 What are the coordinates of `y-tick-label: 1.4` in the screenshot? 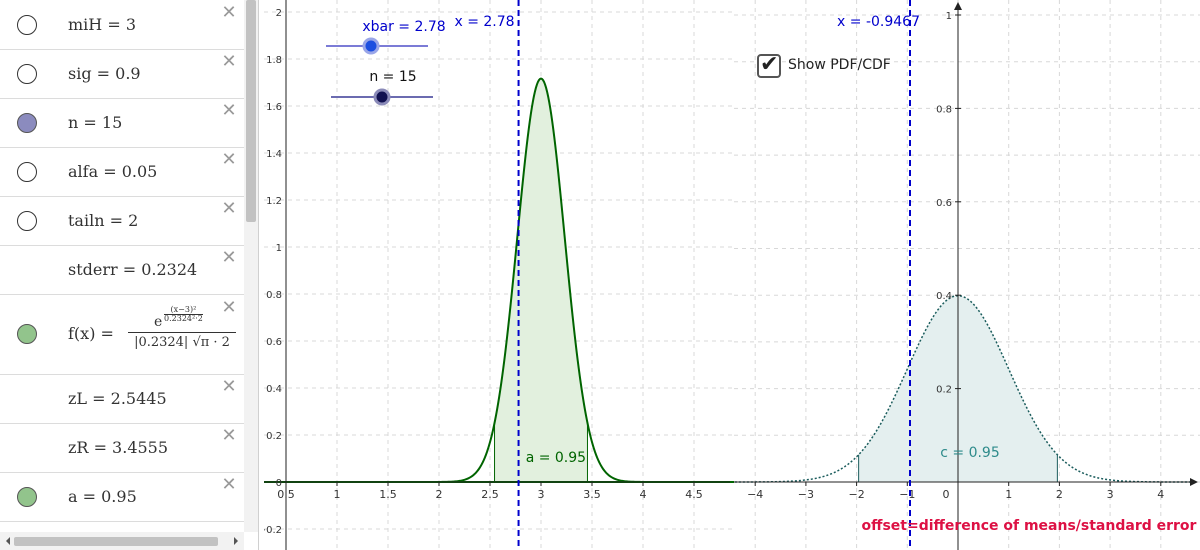 It's located at (274, 154).